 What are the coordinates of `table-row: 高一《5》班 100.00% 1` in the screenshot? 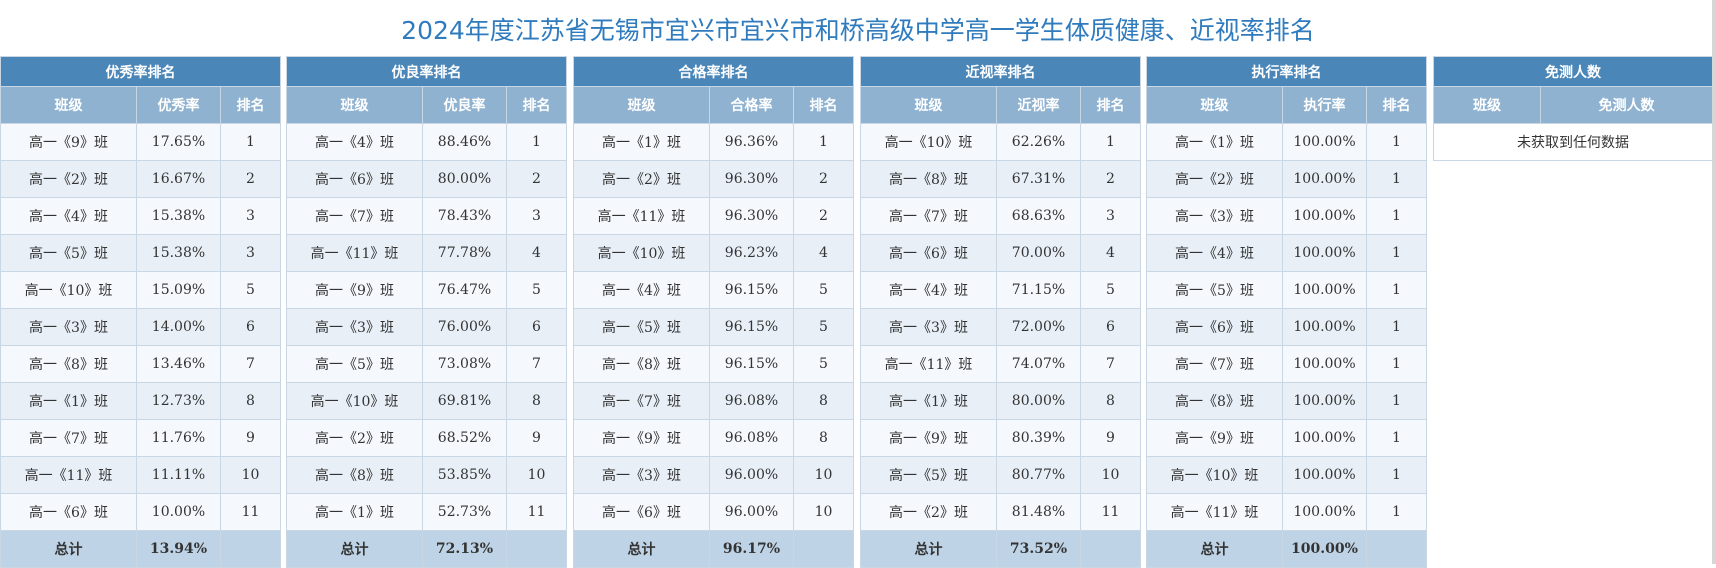 It's located at (1287, 290).